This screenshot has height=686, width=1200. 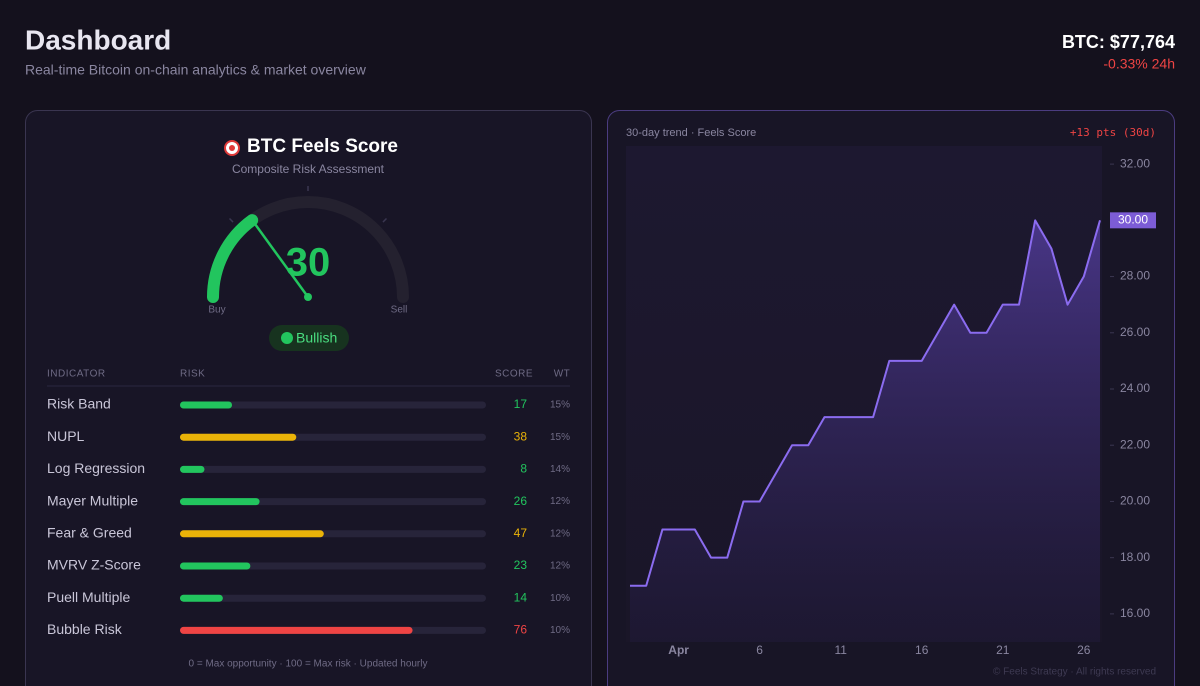 I want to click on status-pill, so click(x=309, y=338).